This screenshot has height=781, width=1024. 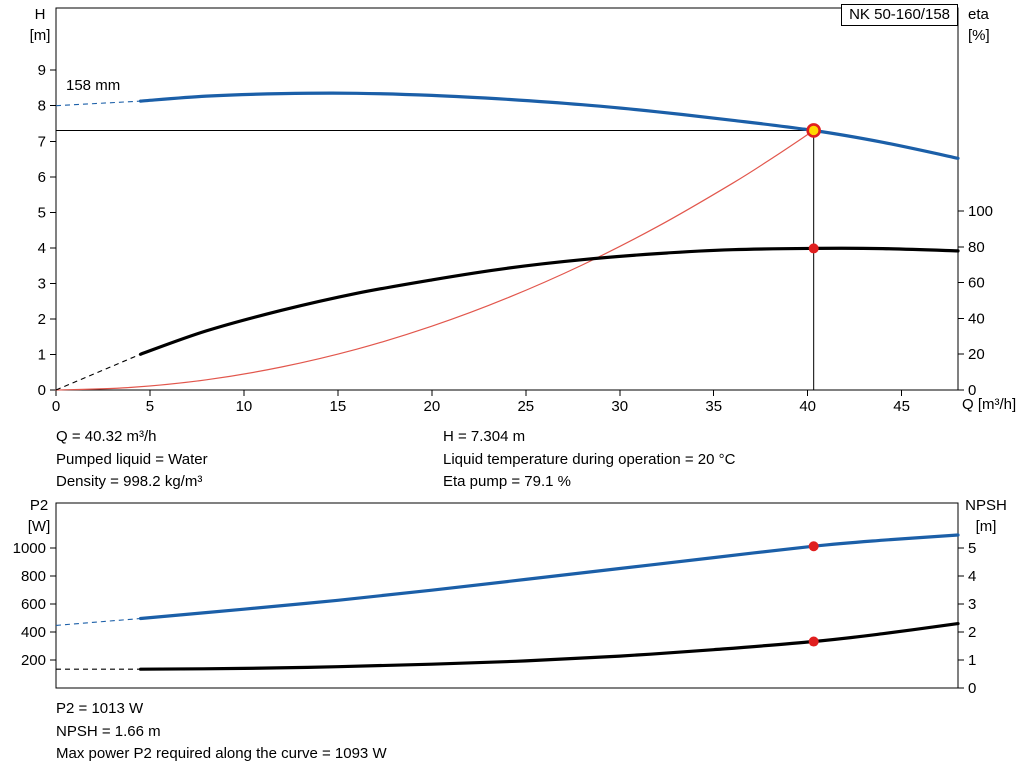 What do you see at coordinates (100, 708) in the screenshot?
I see `info-p2: P2 = 1013 W` at bounding box center [100, 708].